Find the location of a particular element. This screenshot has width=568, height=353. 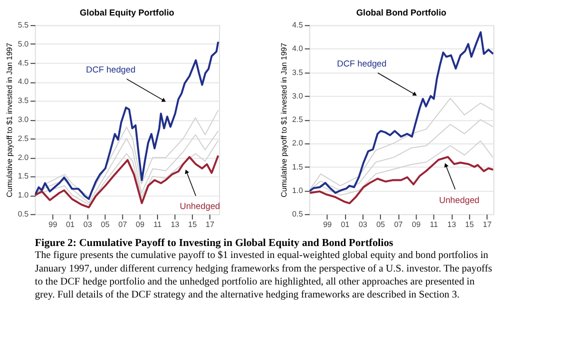

chart-title: Global Equity Portfolio is located at coordinates (127, 12).